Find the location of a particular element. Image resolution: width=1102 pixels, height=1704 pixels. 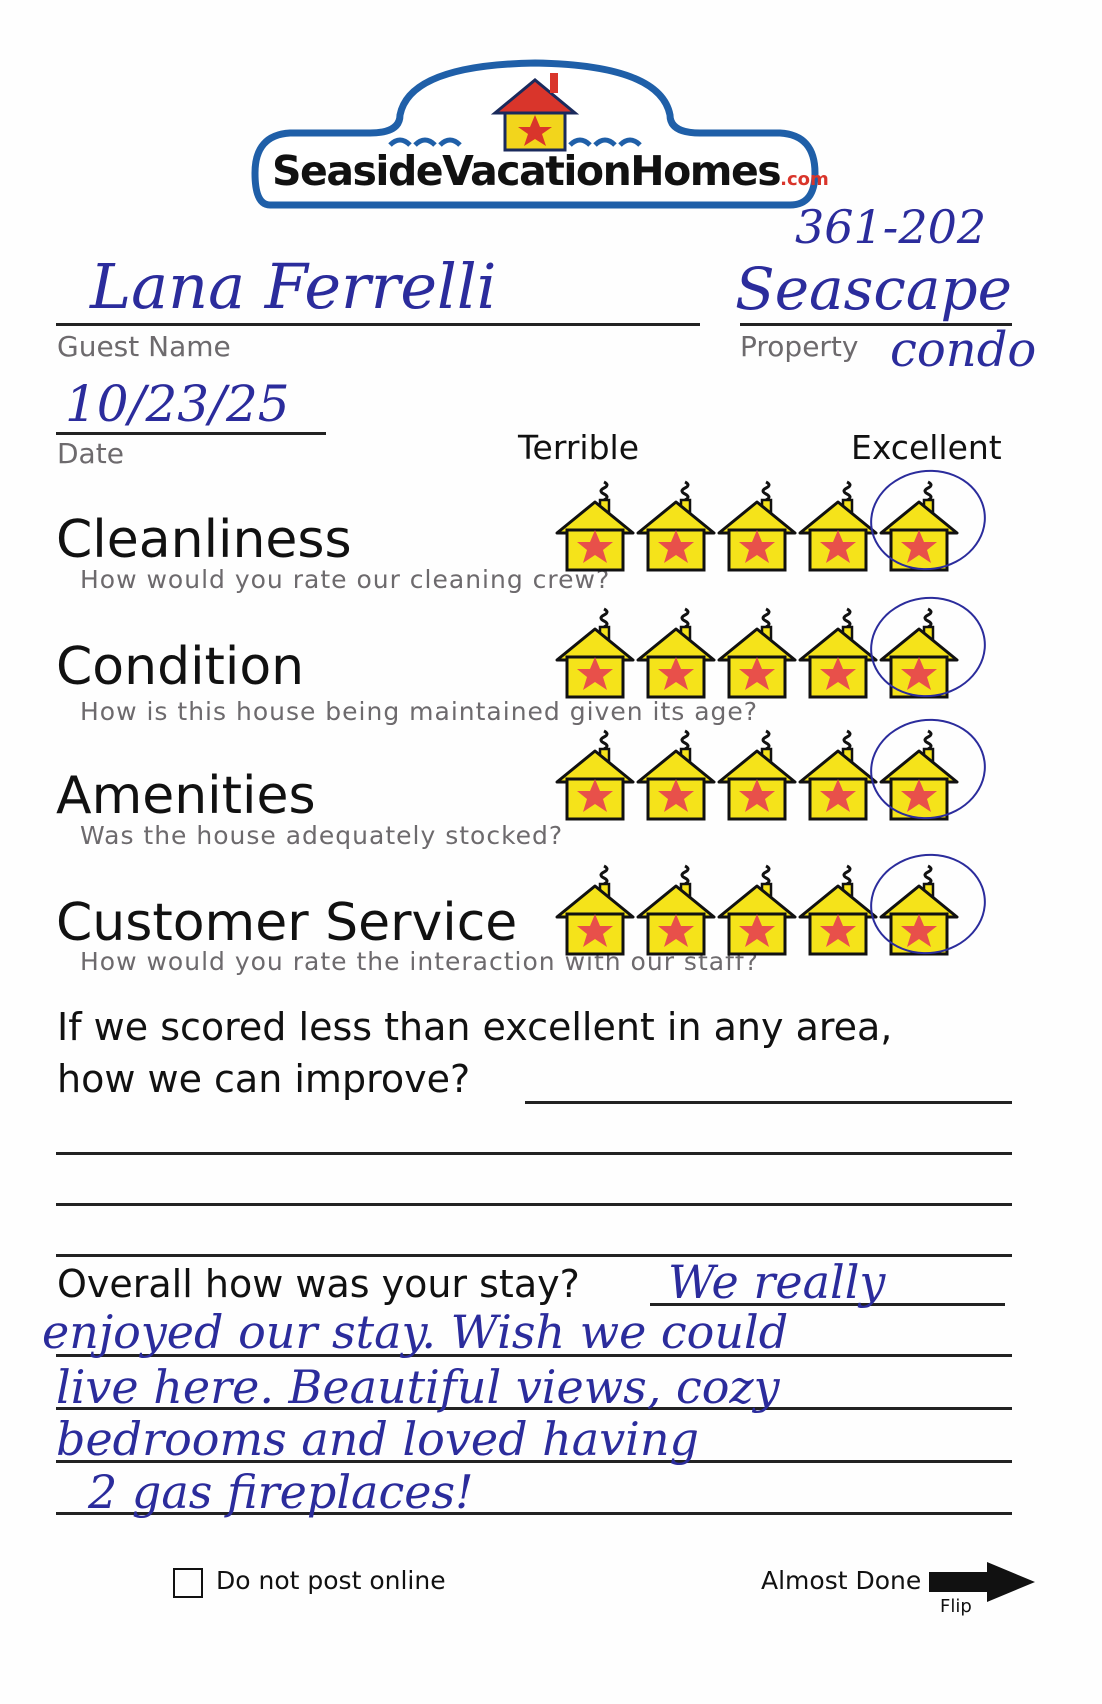

logo-graphic is located at coordinates (535, 134).